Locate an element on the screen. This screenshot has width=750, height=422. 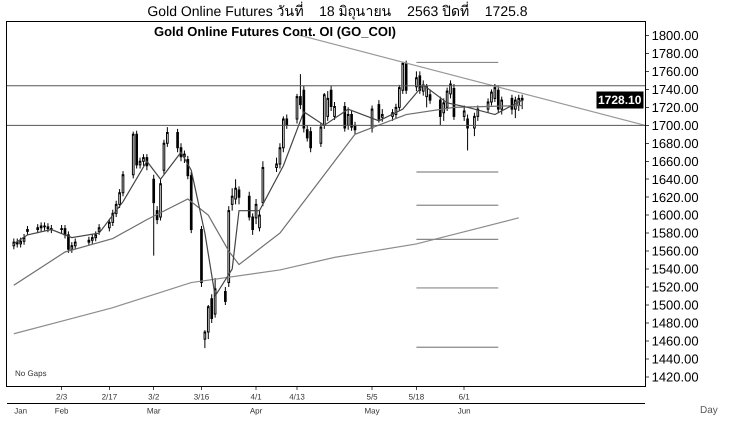
y-tick-label: 1460.00 is located at coordinates (675, 340).